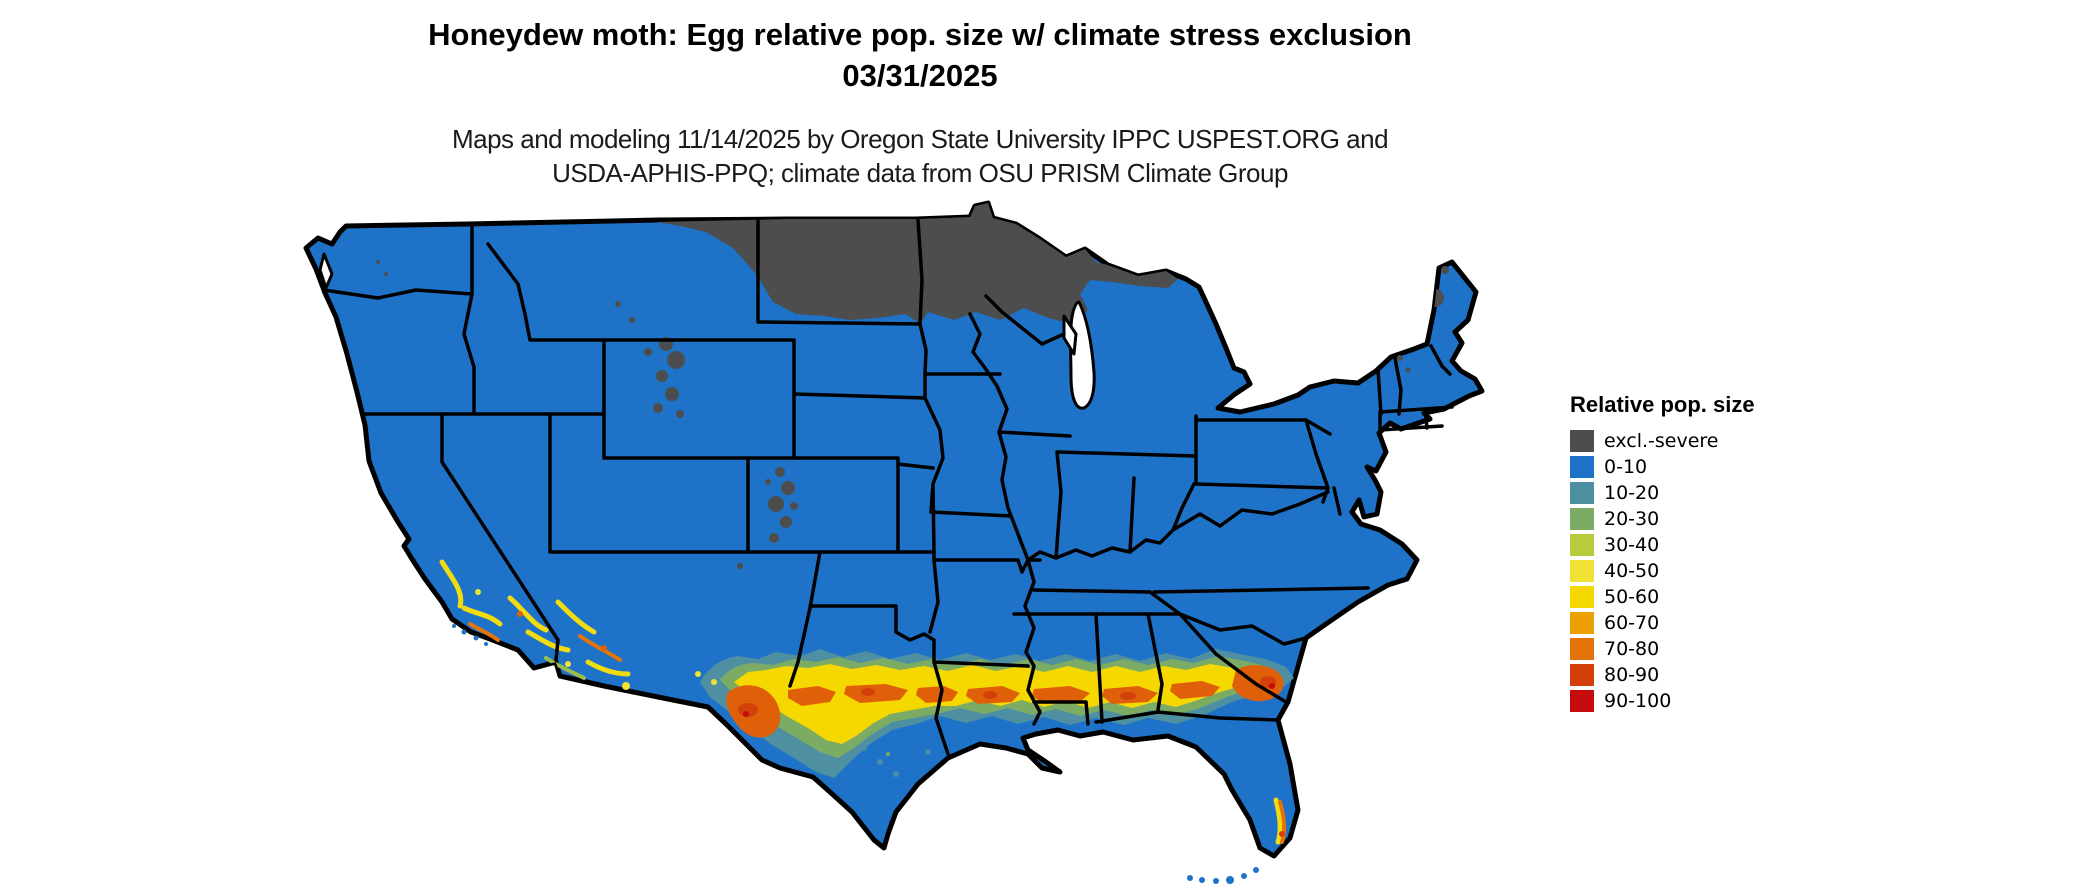 This screenshot has height=892, width=2100. I want to click on exclusion-rockies-speckles, so click(587, 414).